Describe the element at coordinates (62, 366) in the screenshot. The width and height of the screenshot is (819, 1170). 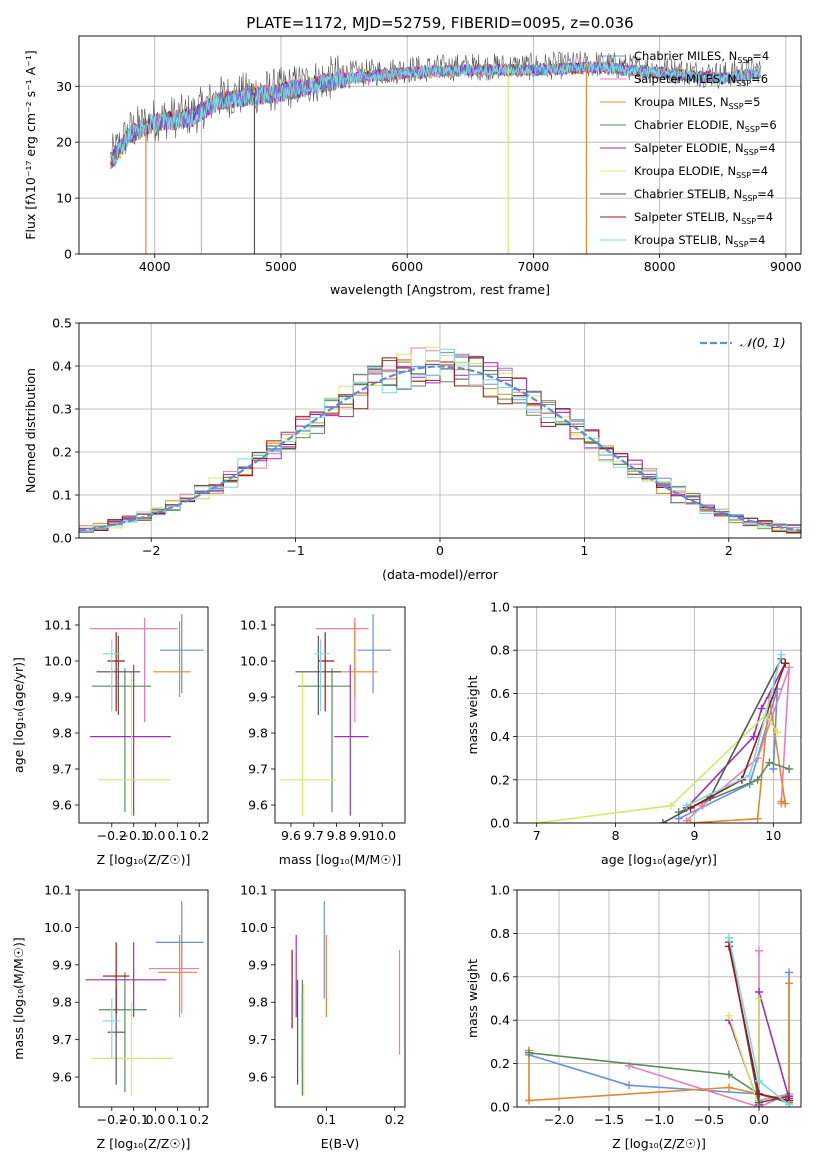
I see `y-tick-label: 0.4` at that location.